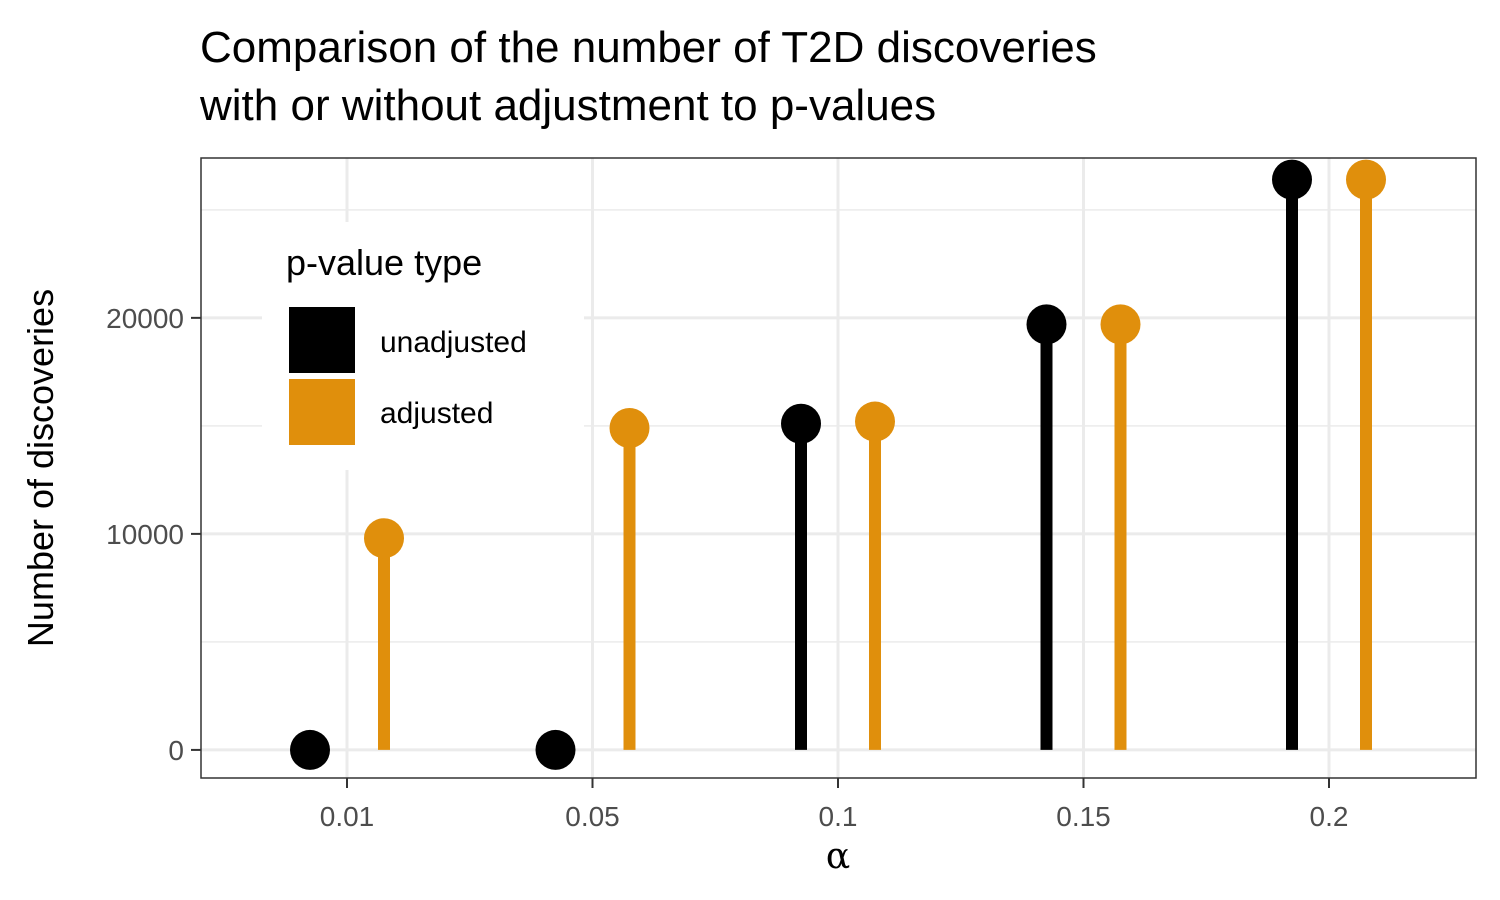  What do you see at coordinates (384, 262) in the screenshot?
I see `legend-title: p-value type` at bounding box center [384, 262].